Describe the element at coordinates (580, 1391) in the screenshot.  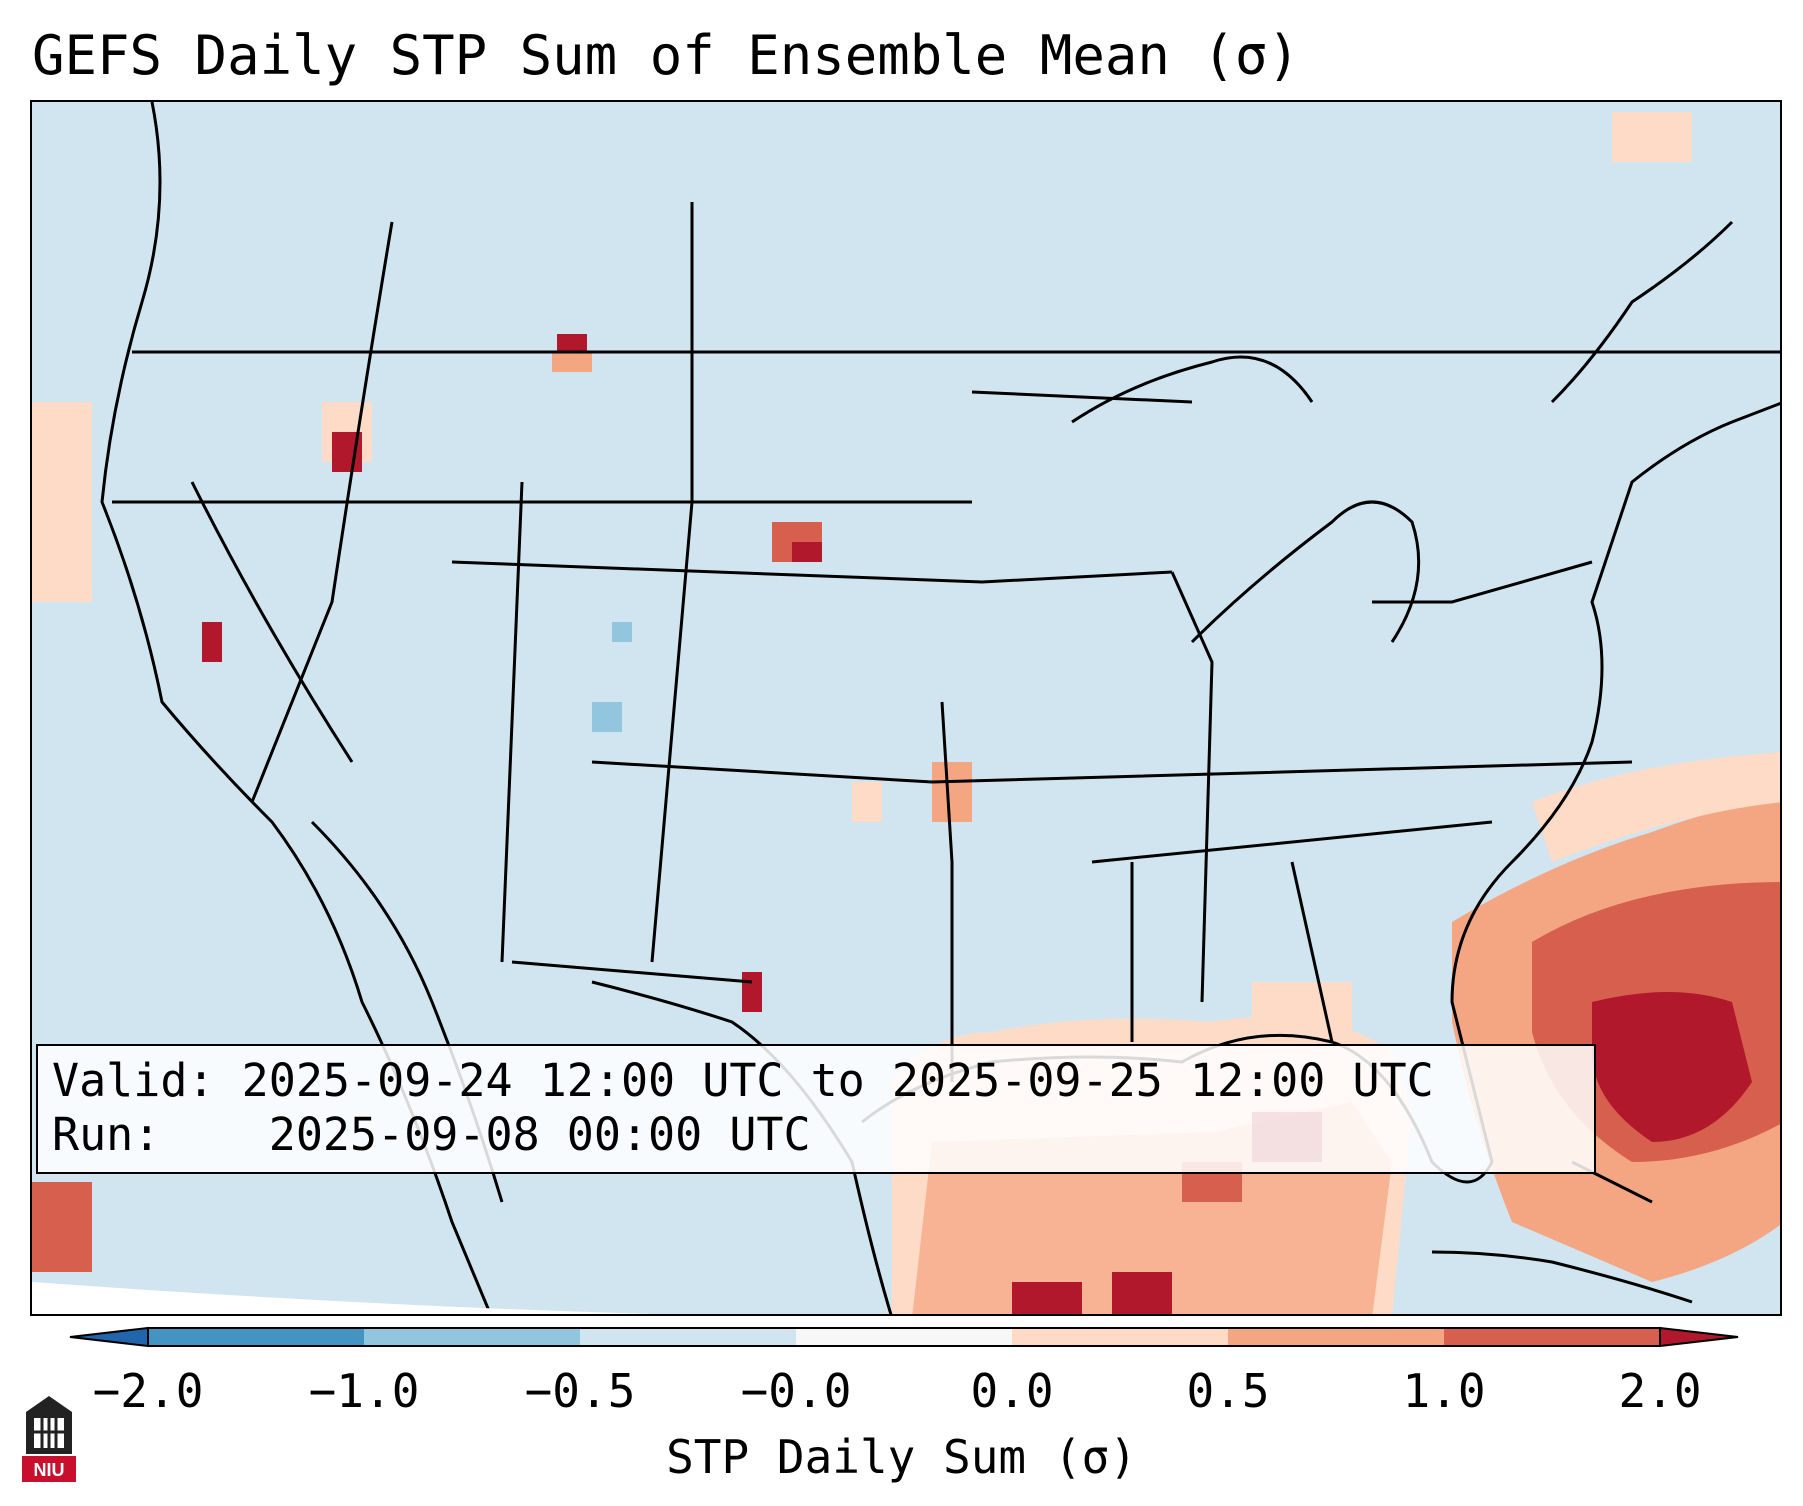
I see `colorbar-tick-label: −0.5` at that location.